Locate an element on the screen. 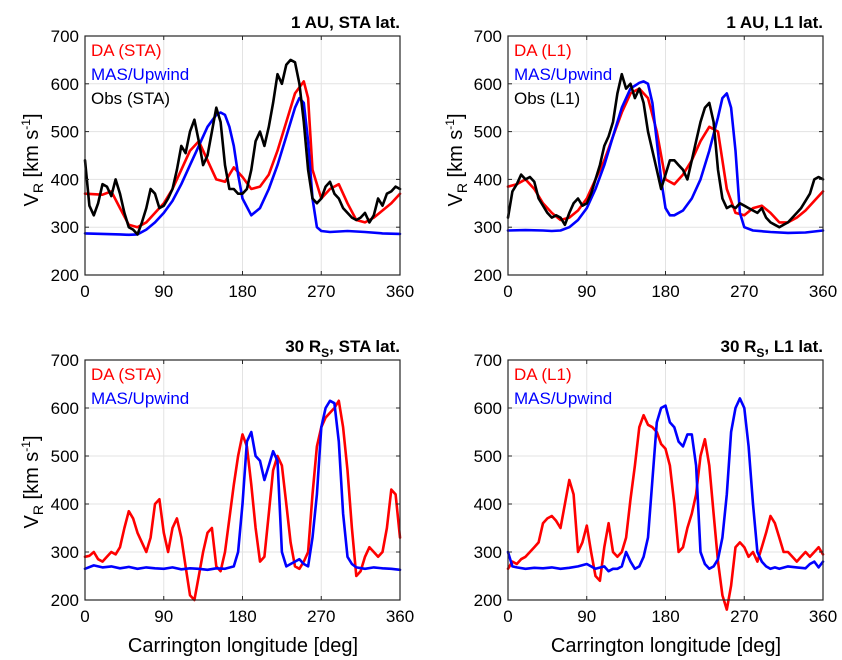  panel-title: 1 AU, L1 lat. is located at coordinates (774, 22).